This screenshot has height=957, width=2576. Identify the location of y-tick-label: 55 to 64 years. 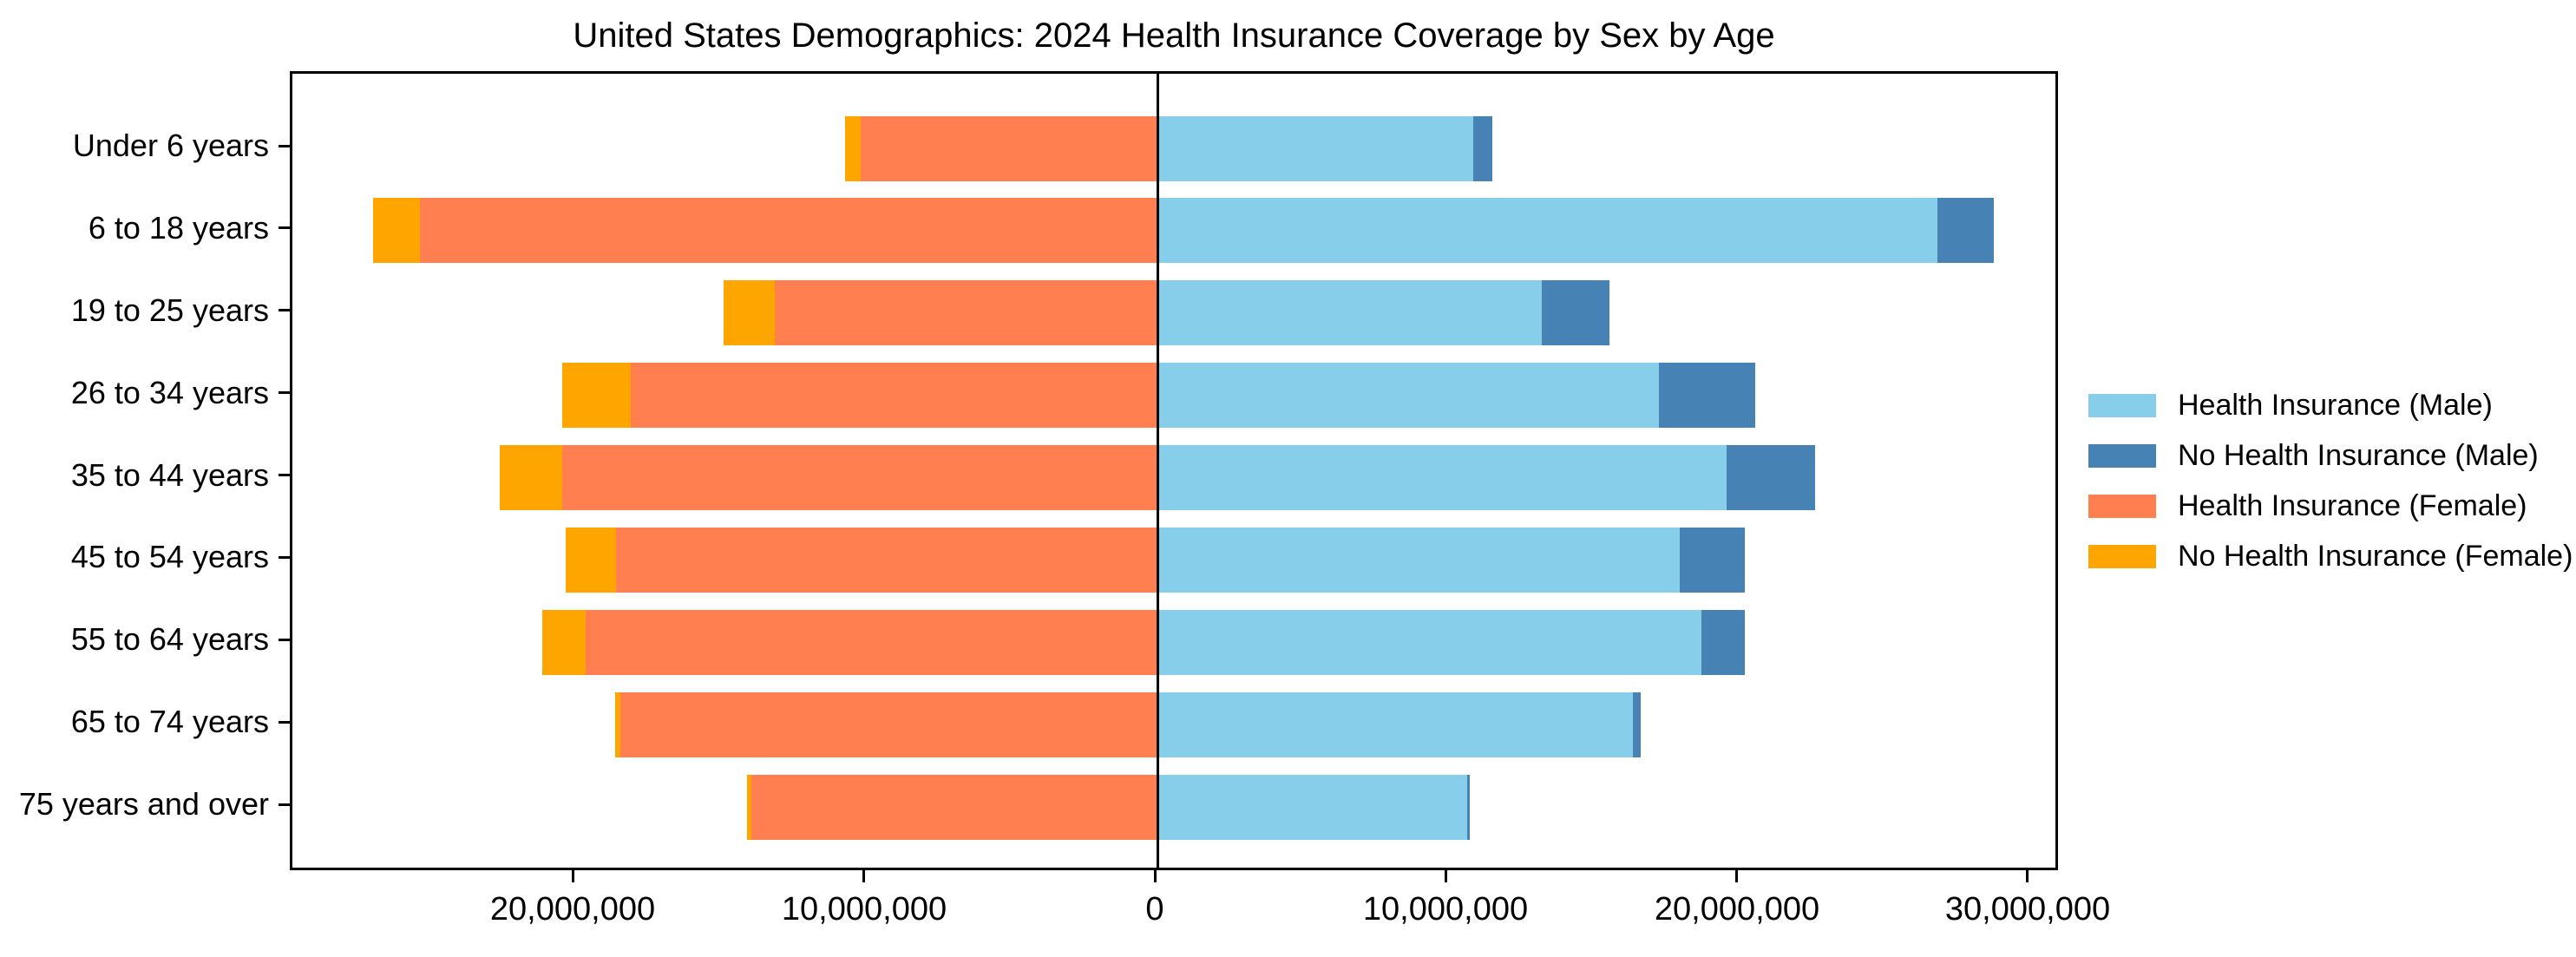
(169, 639).